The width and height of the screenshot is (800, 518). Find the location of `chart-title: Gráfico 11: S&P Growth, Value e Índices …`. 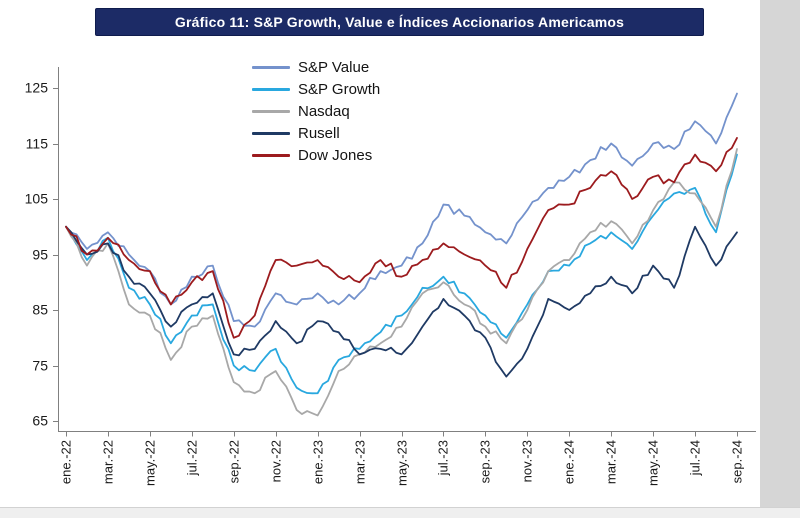

chart-title: Gráfico 11: S&P Growth, Value e Índices … is located at coordinates (399, 22).